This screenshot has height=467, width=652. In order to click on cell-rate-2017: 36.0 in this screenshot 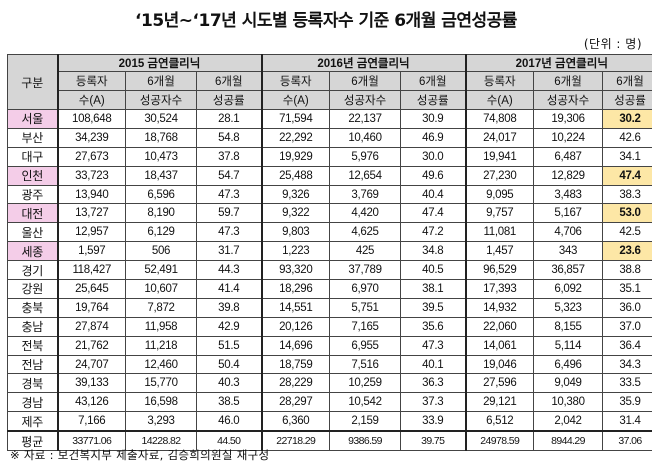, I will do `click(627, 307)`.